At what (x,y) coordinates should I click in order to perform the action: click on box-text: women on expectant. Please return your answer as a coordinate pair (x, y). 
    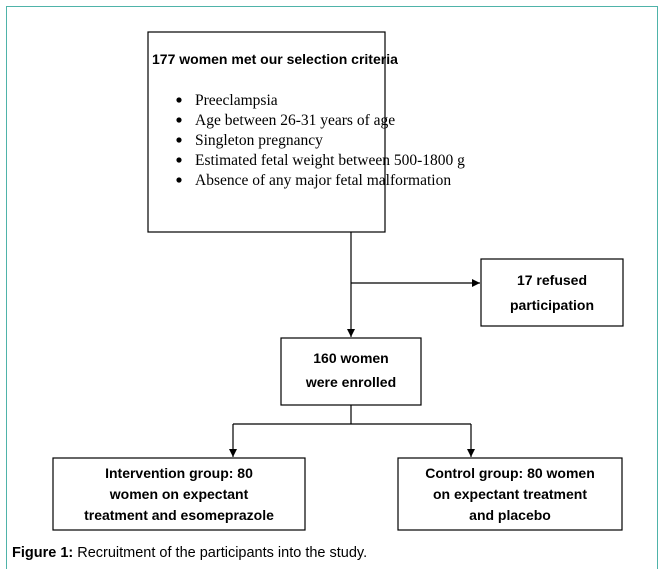
    Looking at the image, I should click on (179, 494).